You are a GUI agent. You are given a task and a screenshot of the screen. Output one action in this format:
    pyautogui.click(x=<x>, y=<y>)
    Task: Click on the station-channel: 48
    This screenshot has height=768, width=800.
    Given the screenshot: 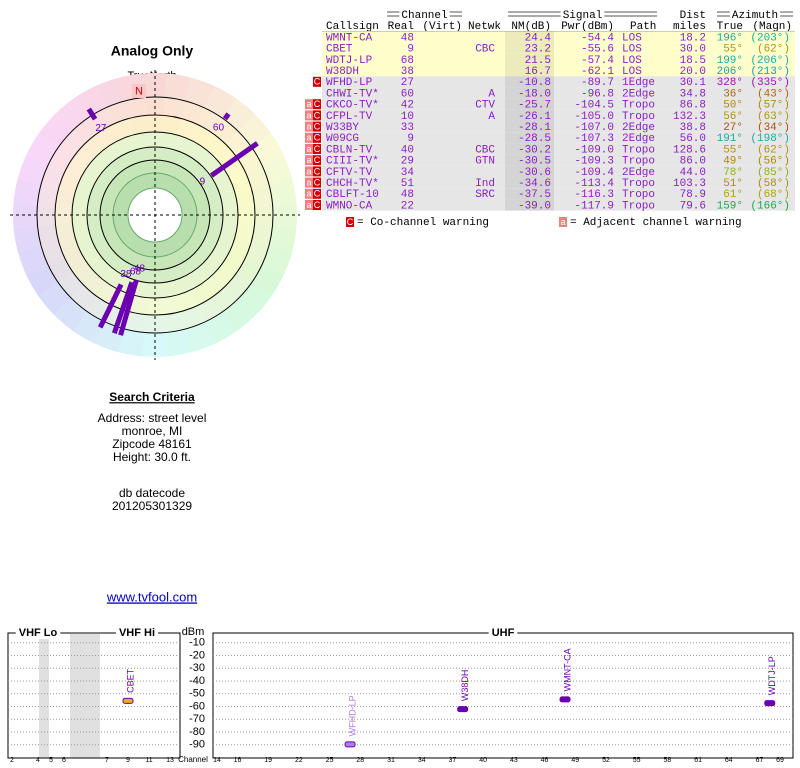 What is the action you would take?
    pyautogui.click(x=140, y=269)
    